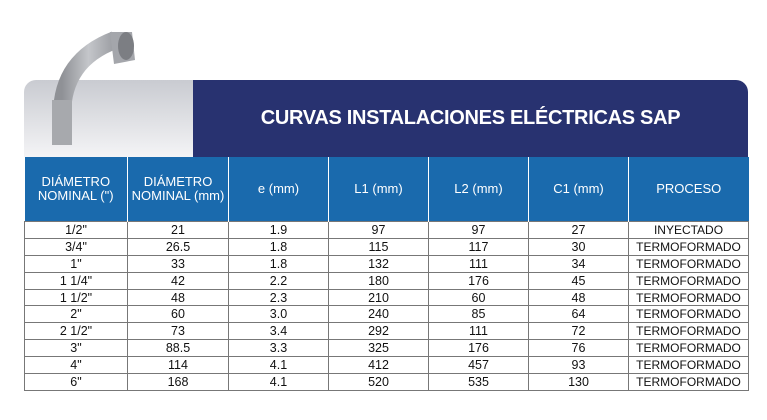 The height and width of the screenshot is (420, 767). What do you see at coordinates (578, 365) in the screenshot?
I see `table-cell: 93` at bounding box center [578, 365].